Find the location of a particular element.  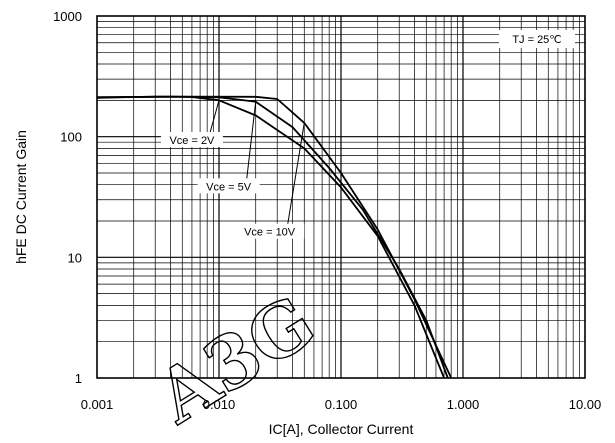

y-tick-label: 10 is located at coordinates (75, 257).